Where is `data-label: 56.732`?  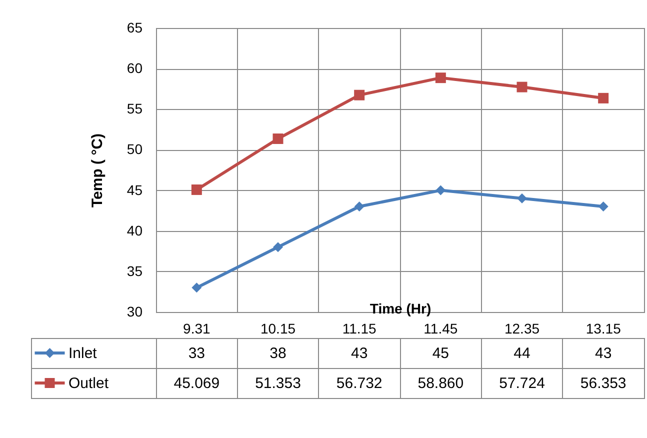 data-label: 56.732 is located at coordinates (359, 383).